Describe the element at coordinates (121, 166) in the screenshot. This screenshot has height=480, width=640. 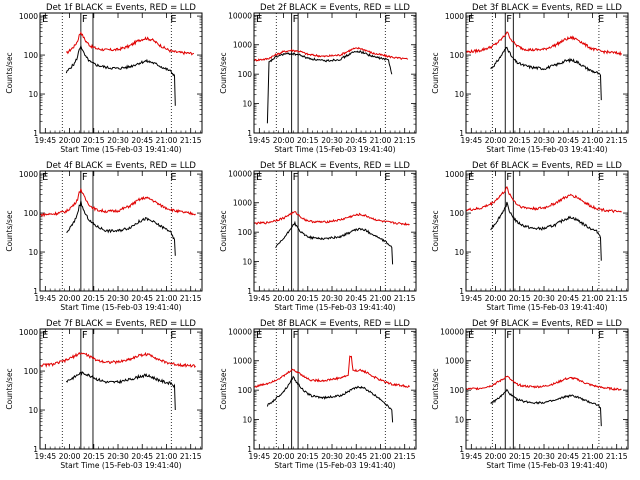
I see `panel-title: Det 4f BLACK = Events, RED = LLD` at that location.